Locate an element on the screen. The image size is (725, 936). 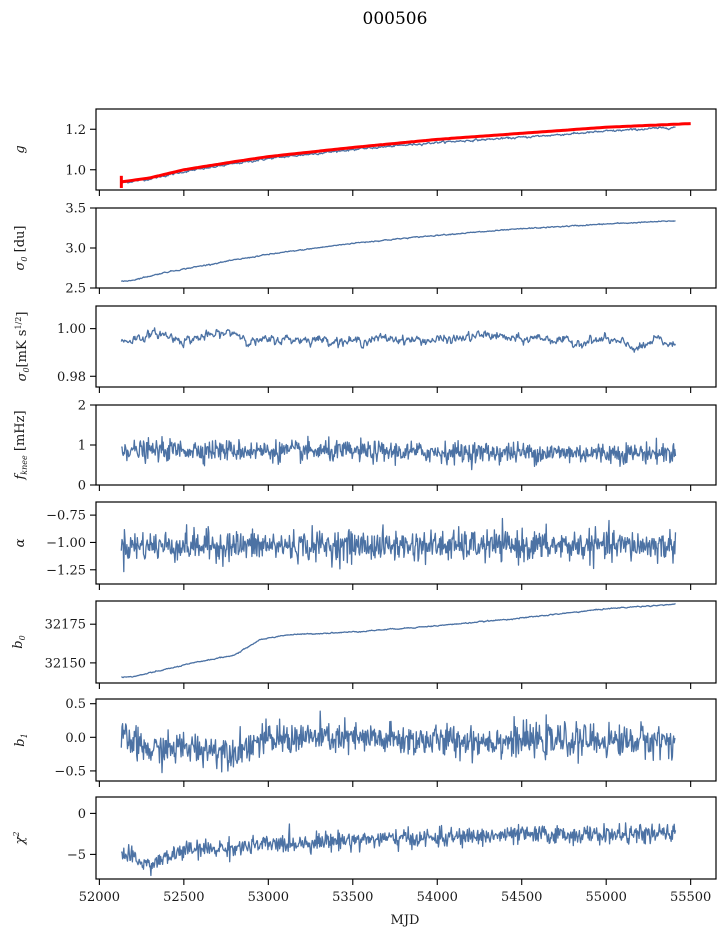
series-line-sigma0-du is located at coordinates (398, 251).